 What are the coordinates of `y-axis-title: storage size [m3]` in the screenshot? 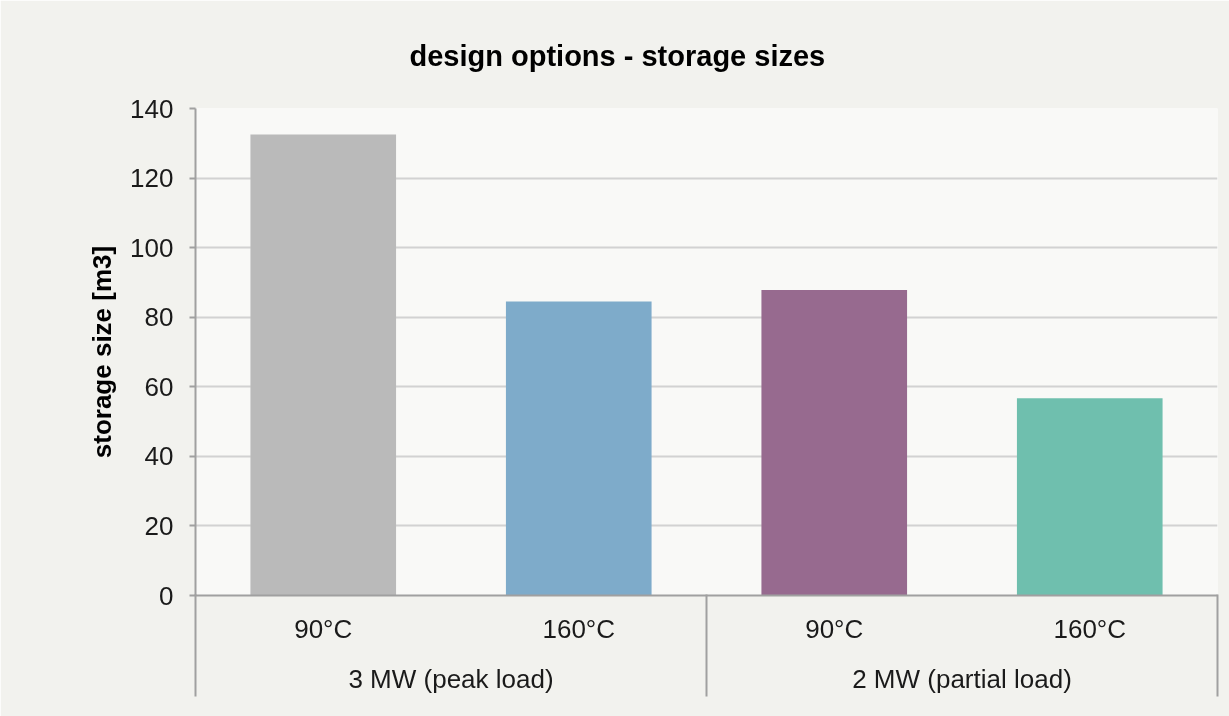 It's located at (102, 352).